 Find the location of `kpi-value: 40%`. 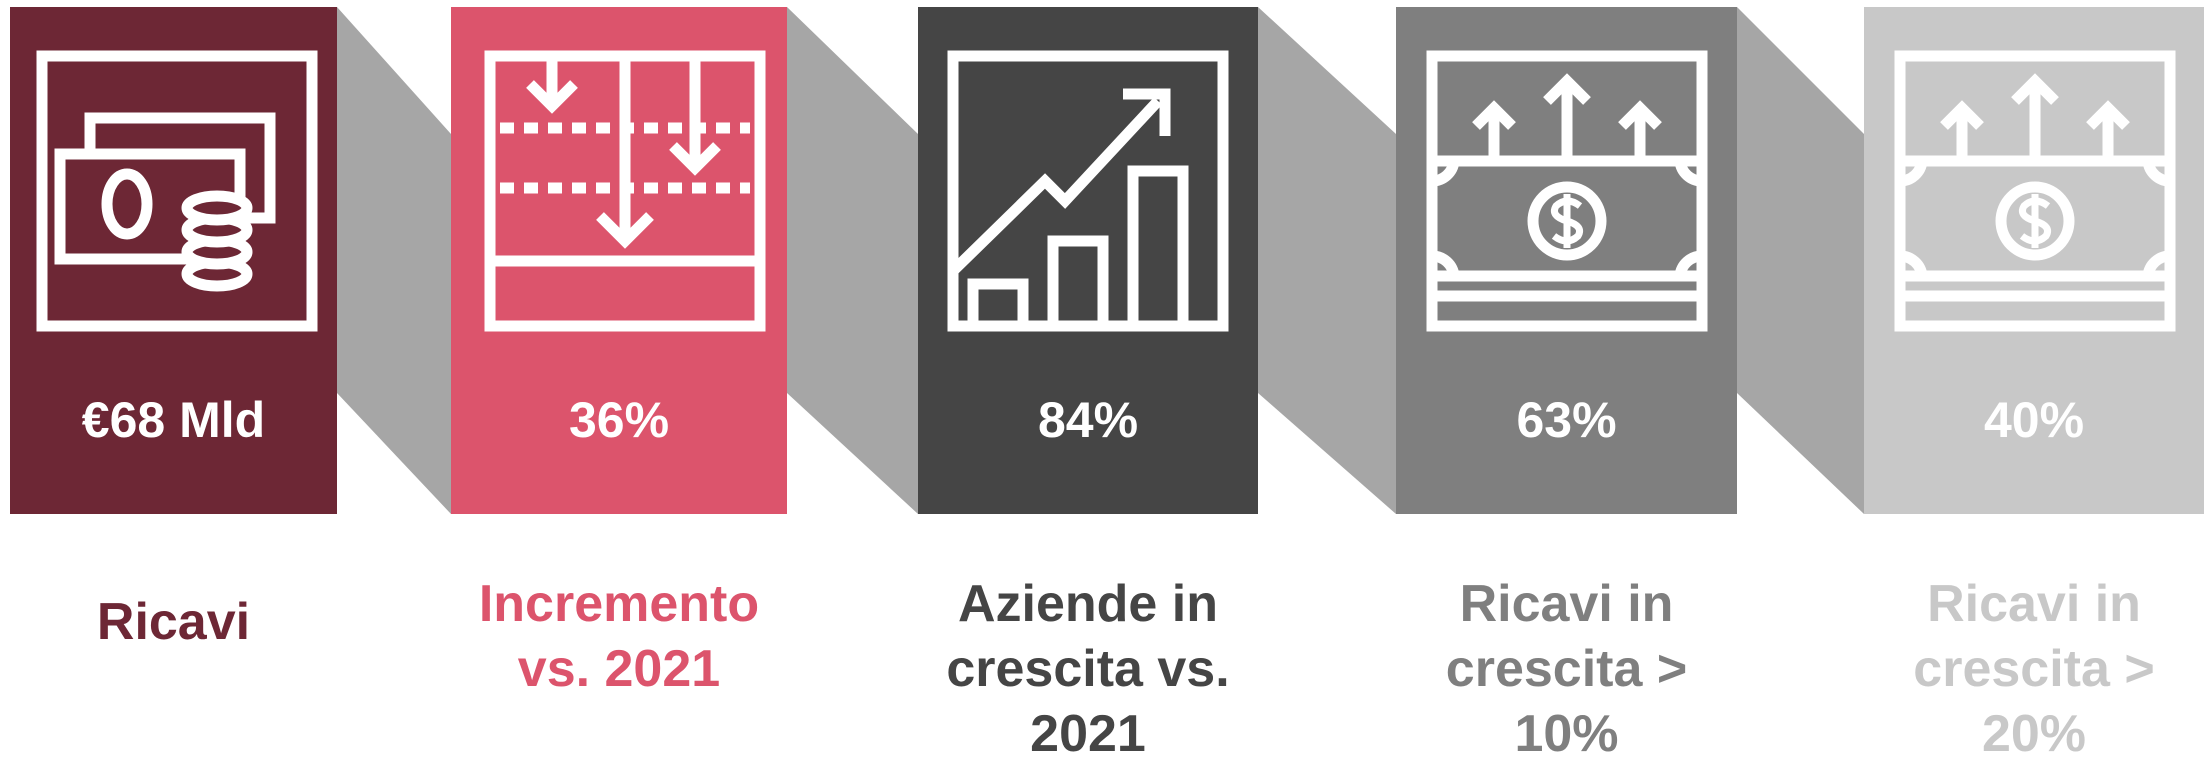

kpi-value: 40% is located at coordinates (2034, 420).